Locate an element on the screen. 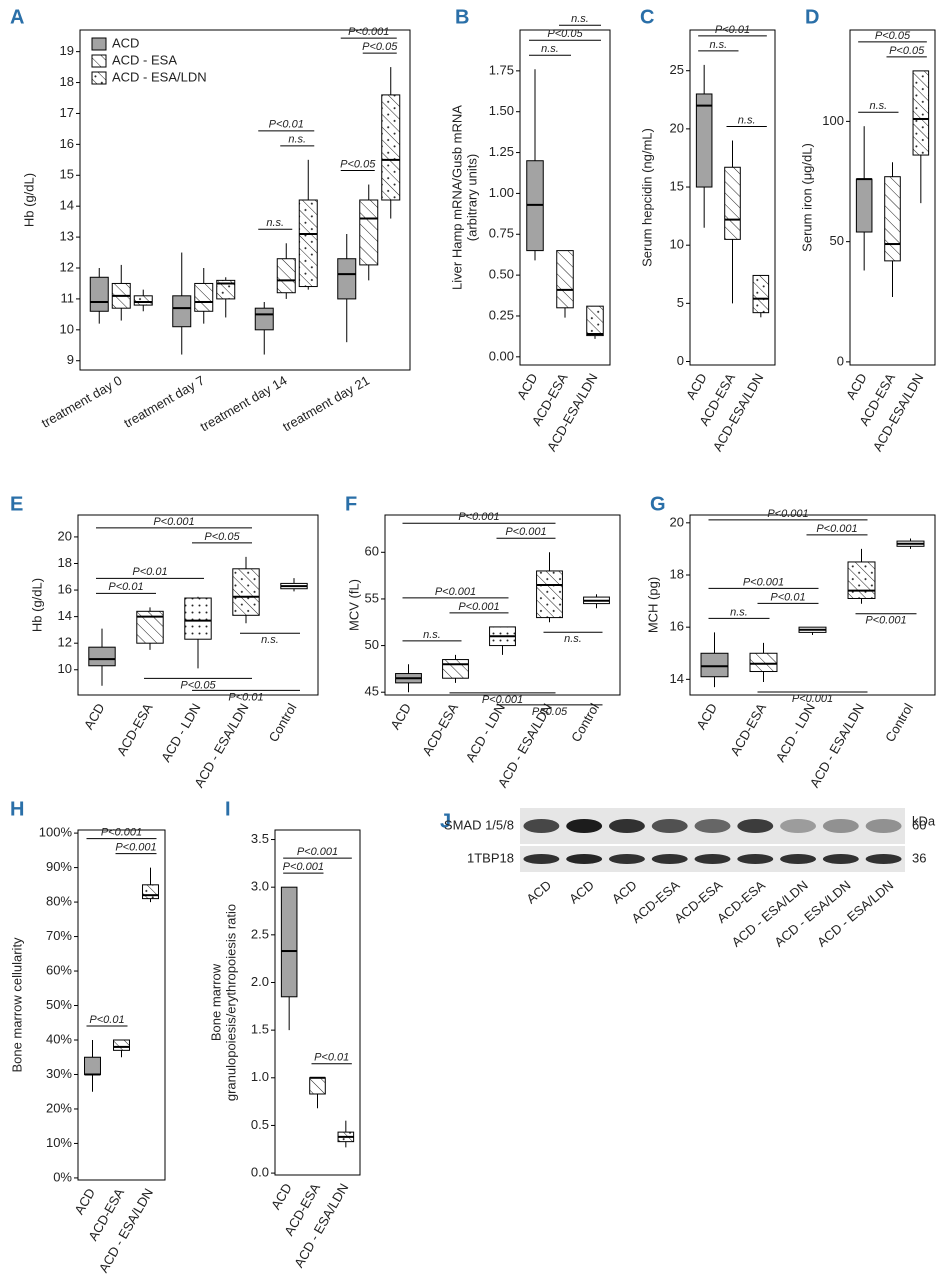 The height and width of the screenshot is (1280, 946). x-tick-label: ACD - LDN is located at coordinates (795, 733).